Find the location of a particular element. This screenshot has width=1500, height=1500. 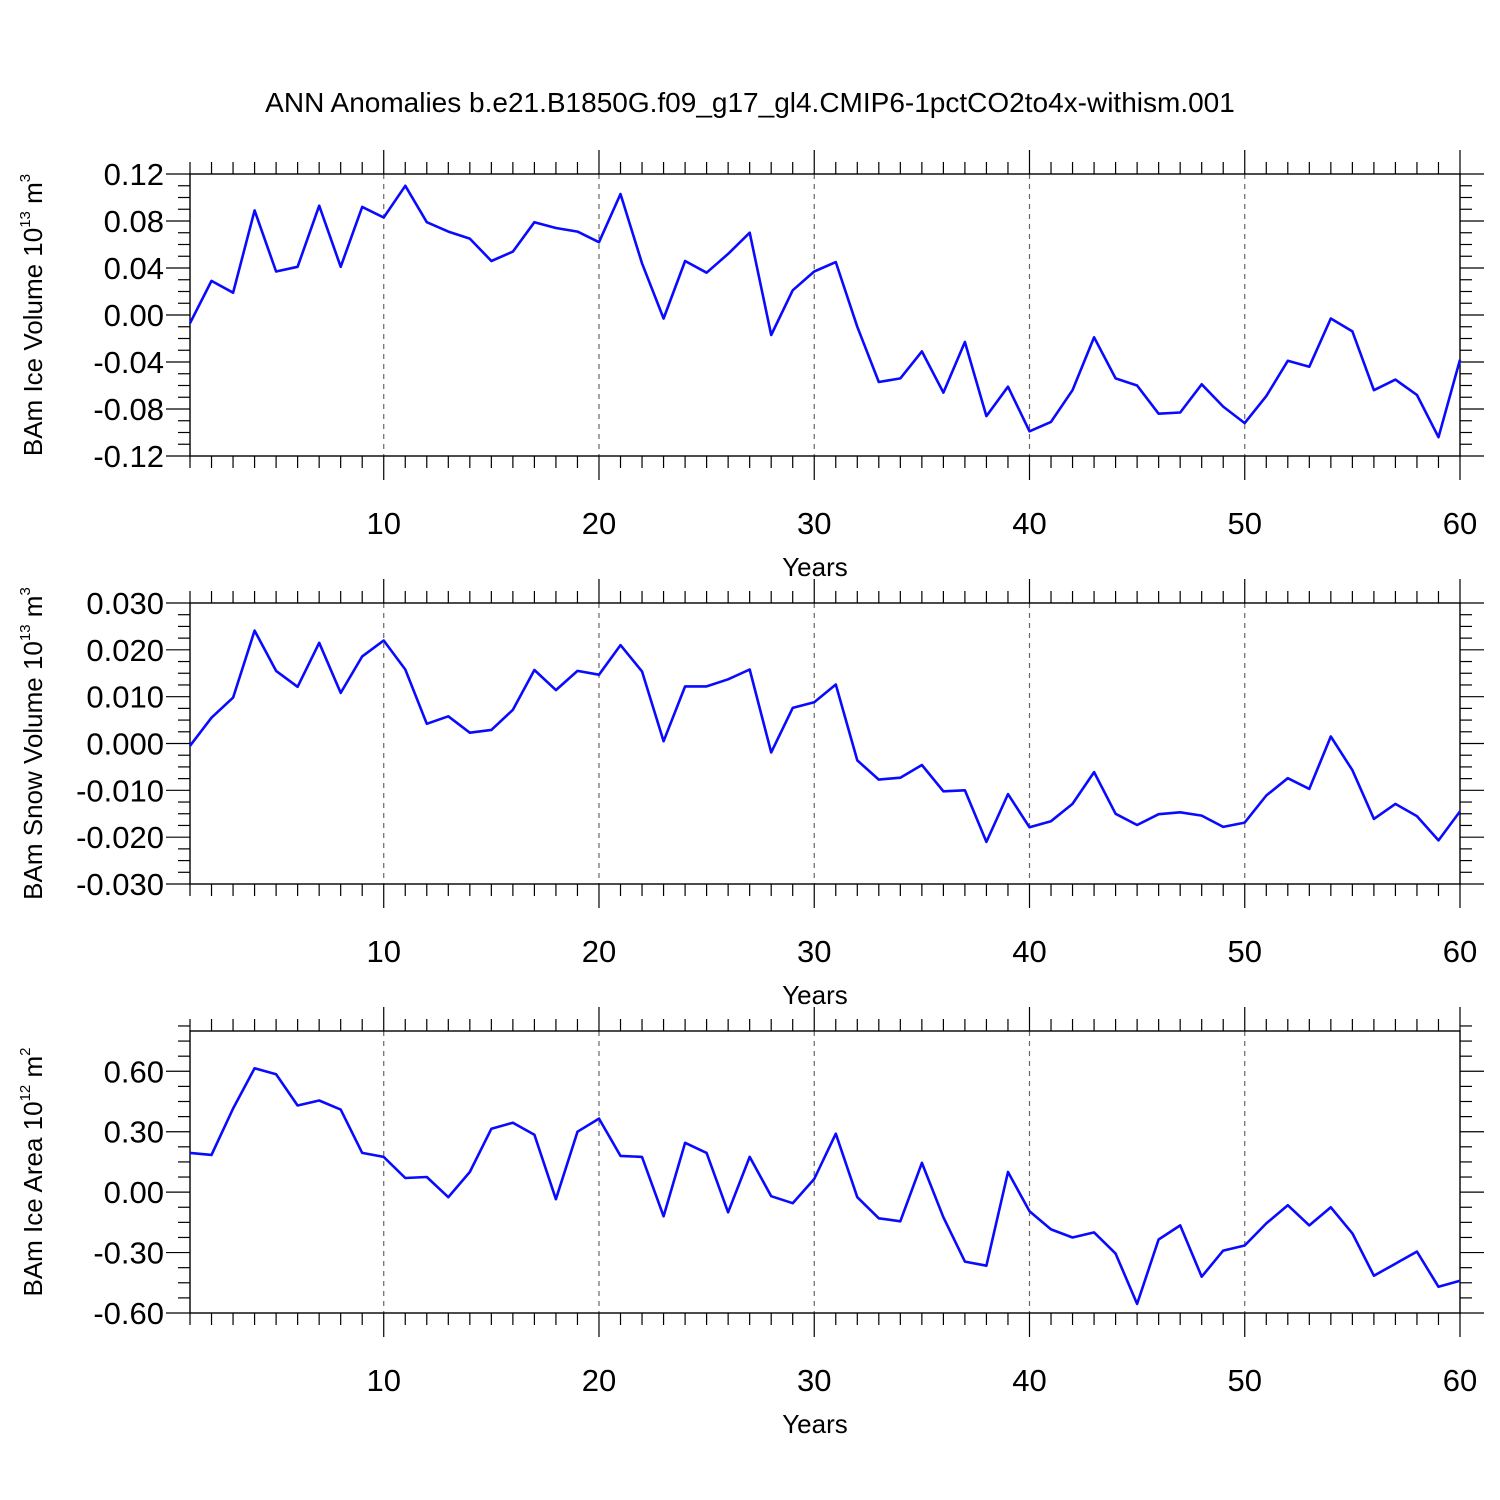

y-axis-label: BAm Ice Volume 1013 m3 is located at coordinates (32, 315).